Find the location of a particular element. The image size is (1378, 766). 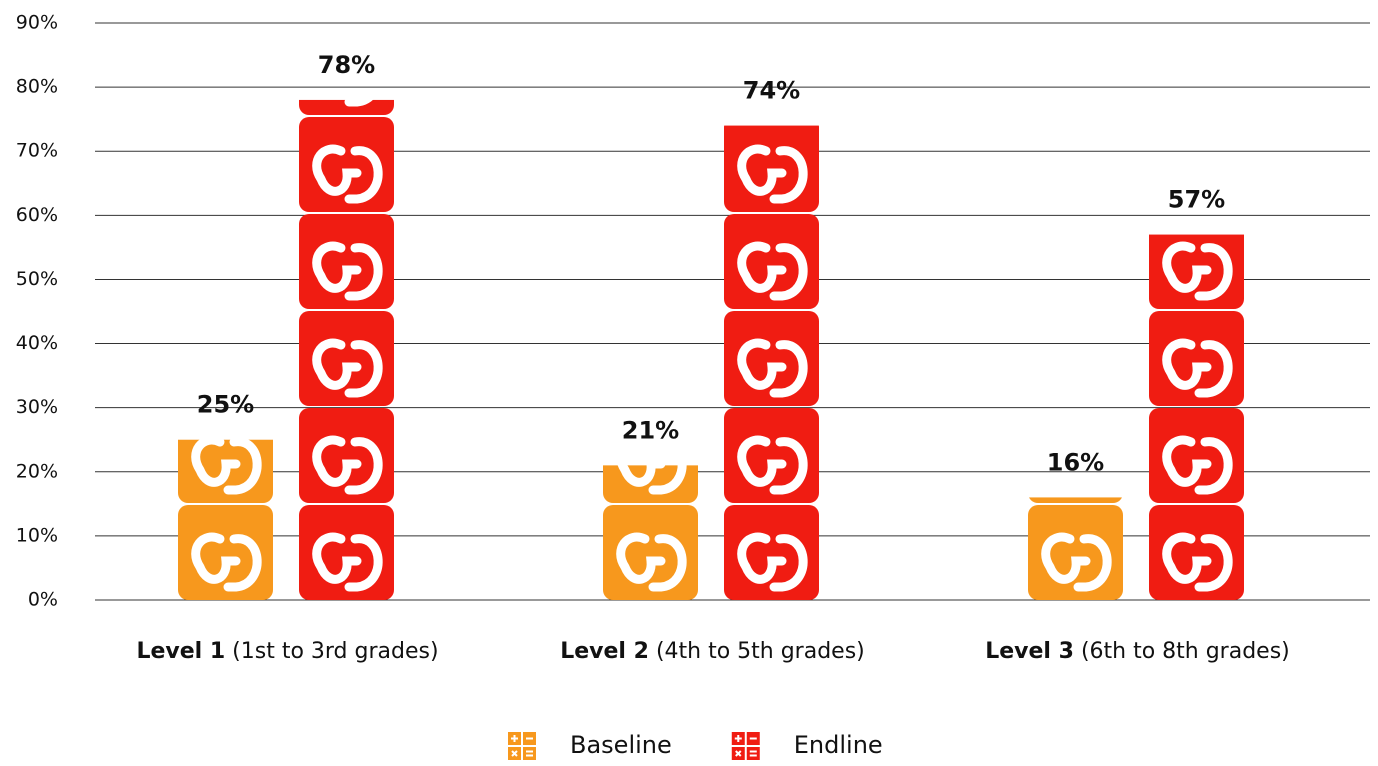

value-label: 74% is located at coordinates (771, 91).